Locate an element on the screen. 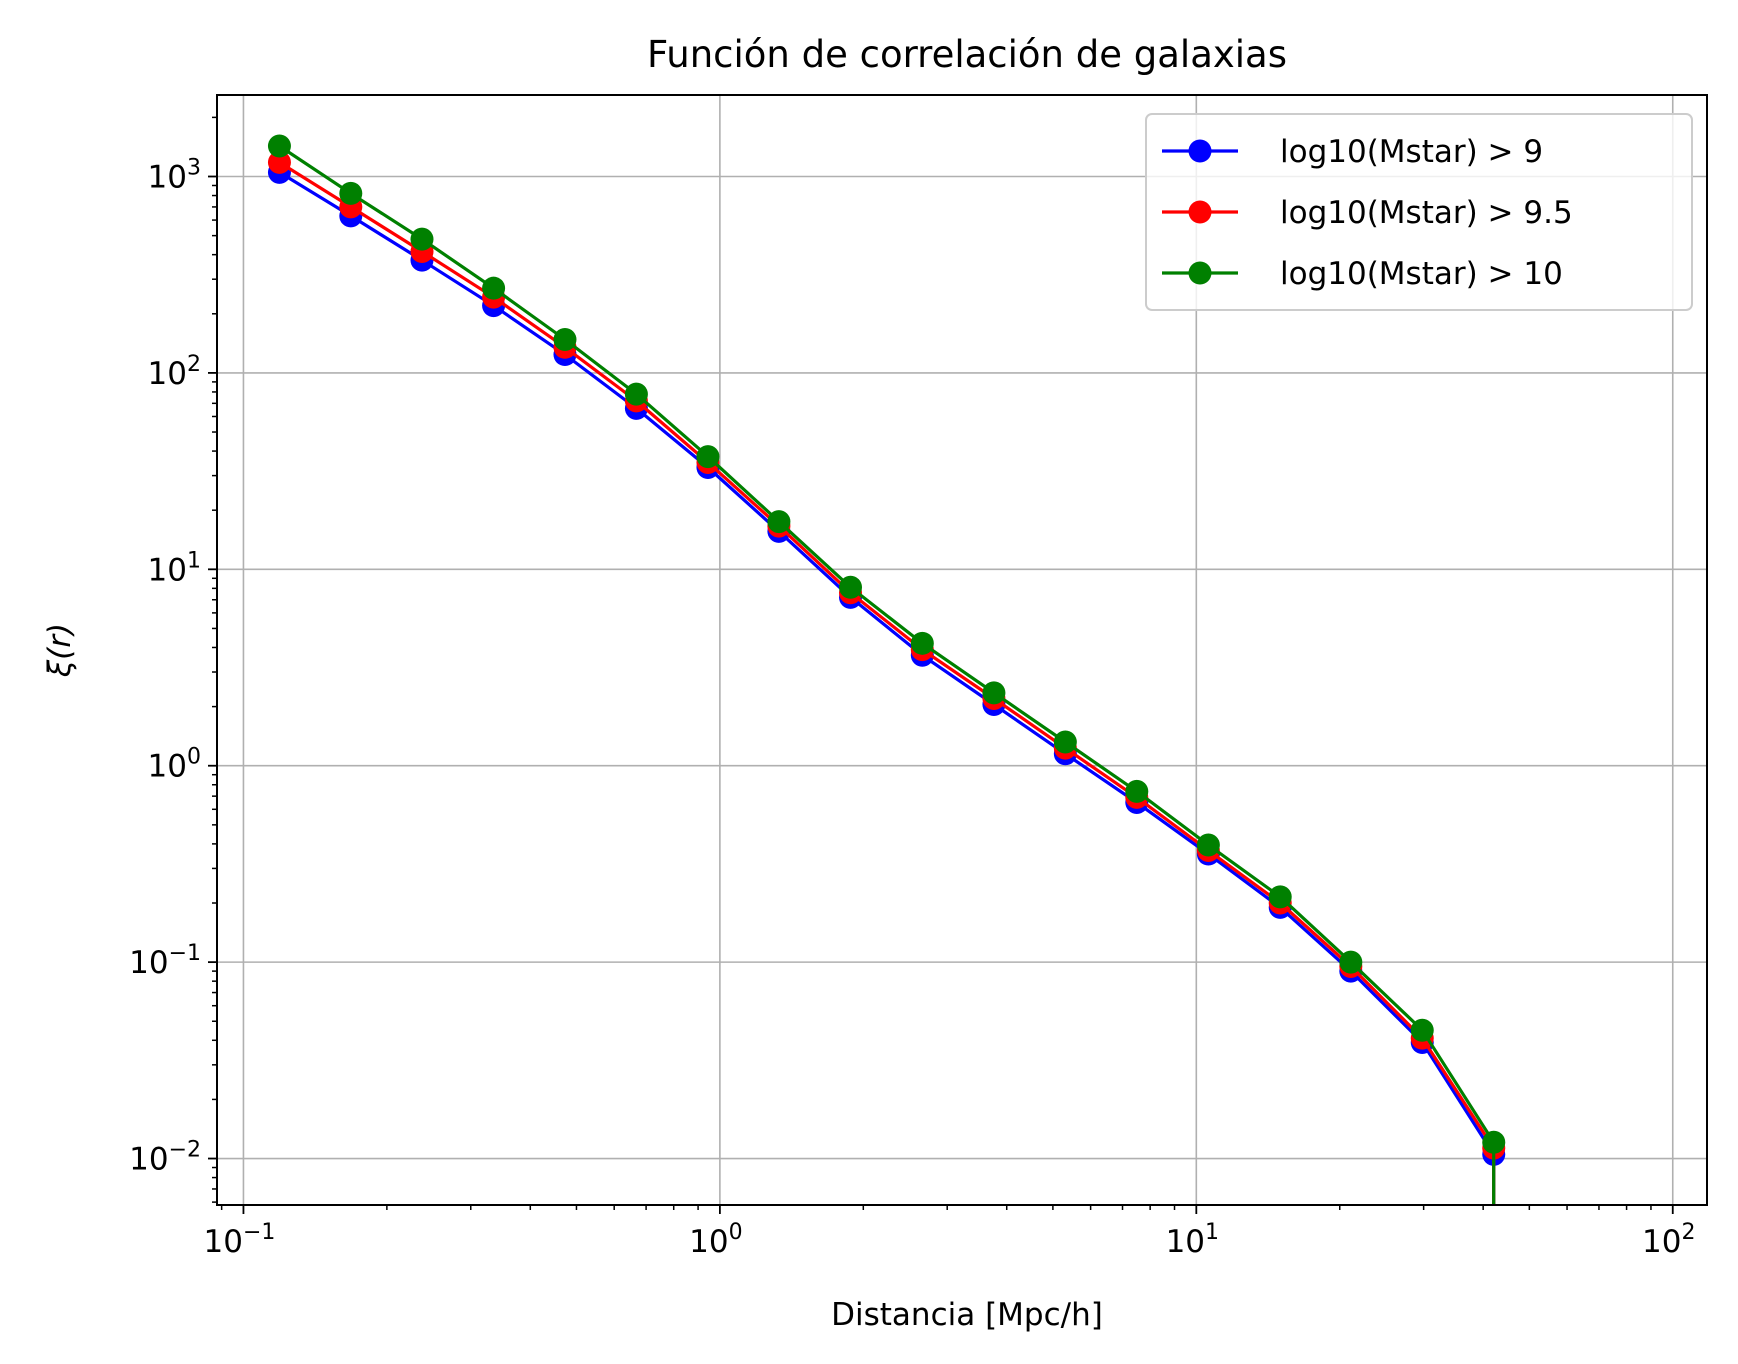 The image size is (1738, 1364). y-tick-label: 10⁻¹ is located at coordinates (165, 961).